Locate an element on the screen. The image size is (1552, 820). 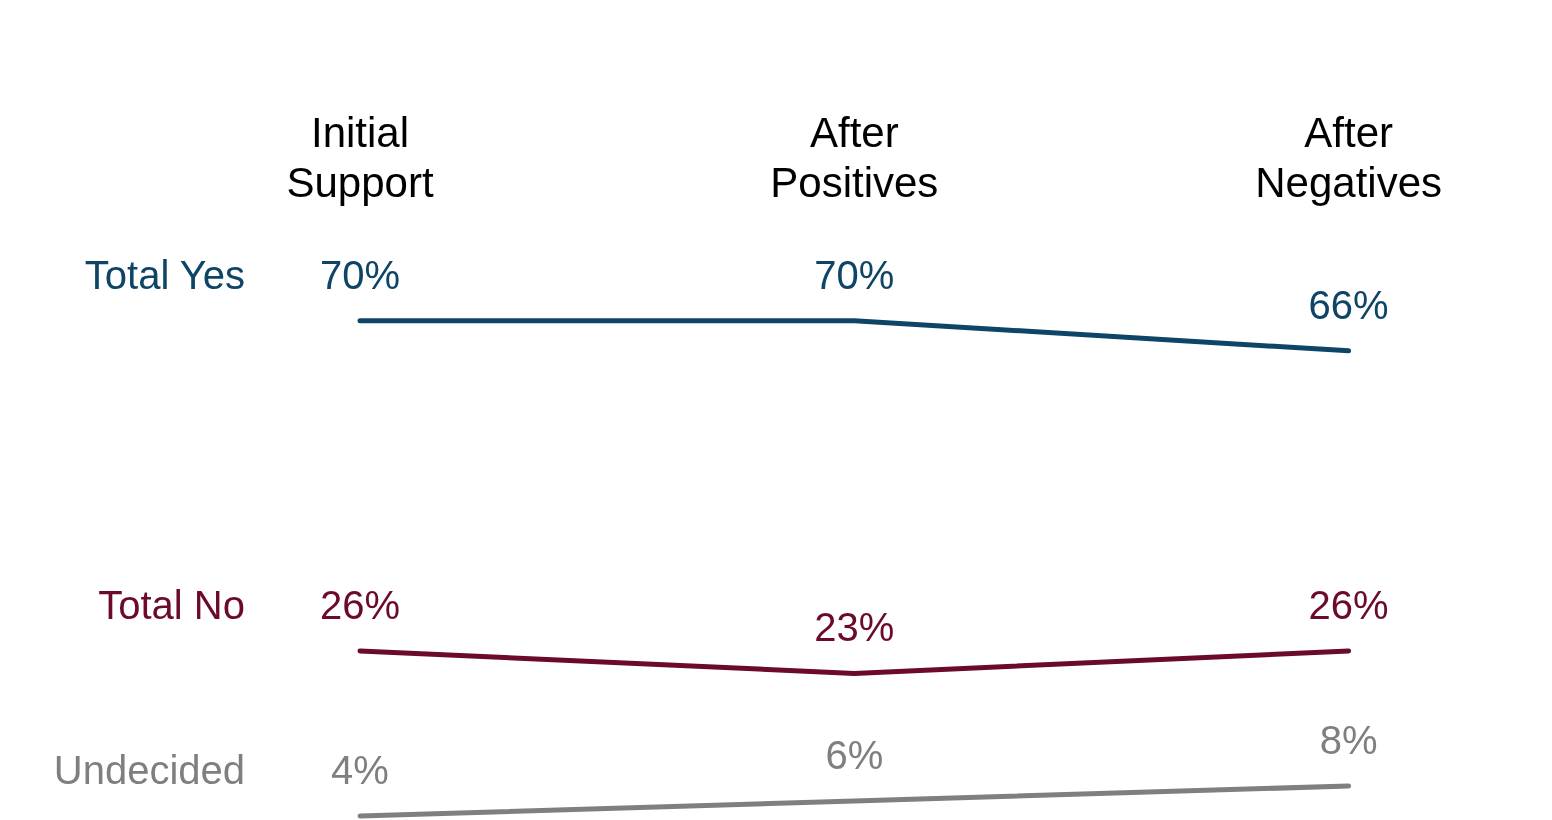
x-tick-label: After Negatives is located at coordinates (1348, 157).